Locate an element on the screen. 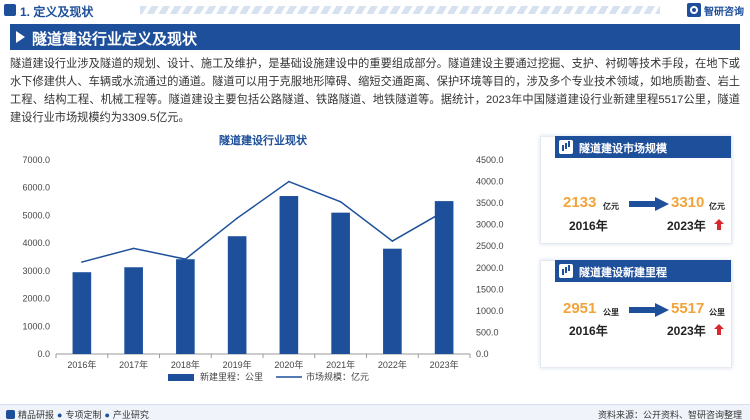 The image size is (750, 420). footer-links: 精品研报 ● 专项定制 ● 产业研究 is located at coordinates (77, 414).